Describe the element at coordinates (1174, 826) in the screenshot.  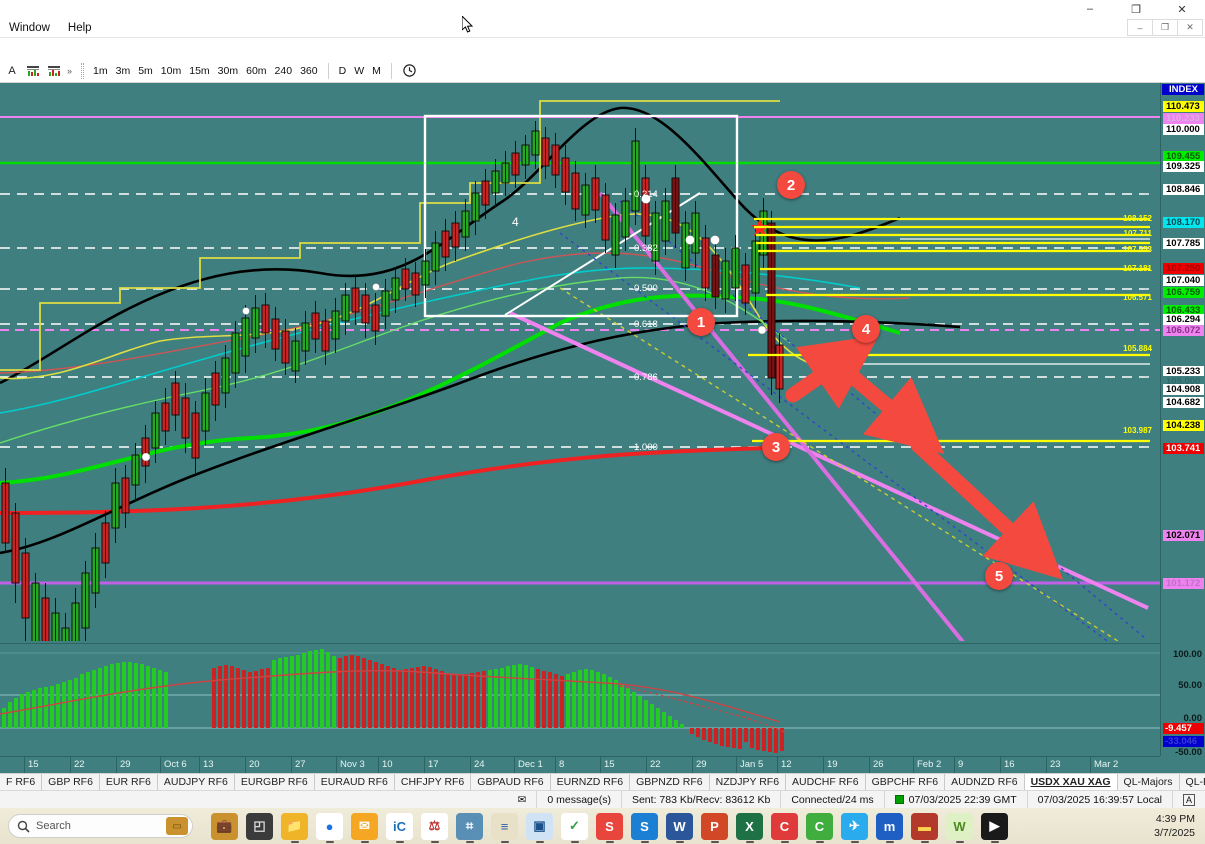
I see `taskbar-clock: 4:39 PM 3/7/2025` at that location.